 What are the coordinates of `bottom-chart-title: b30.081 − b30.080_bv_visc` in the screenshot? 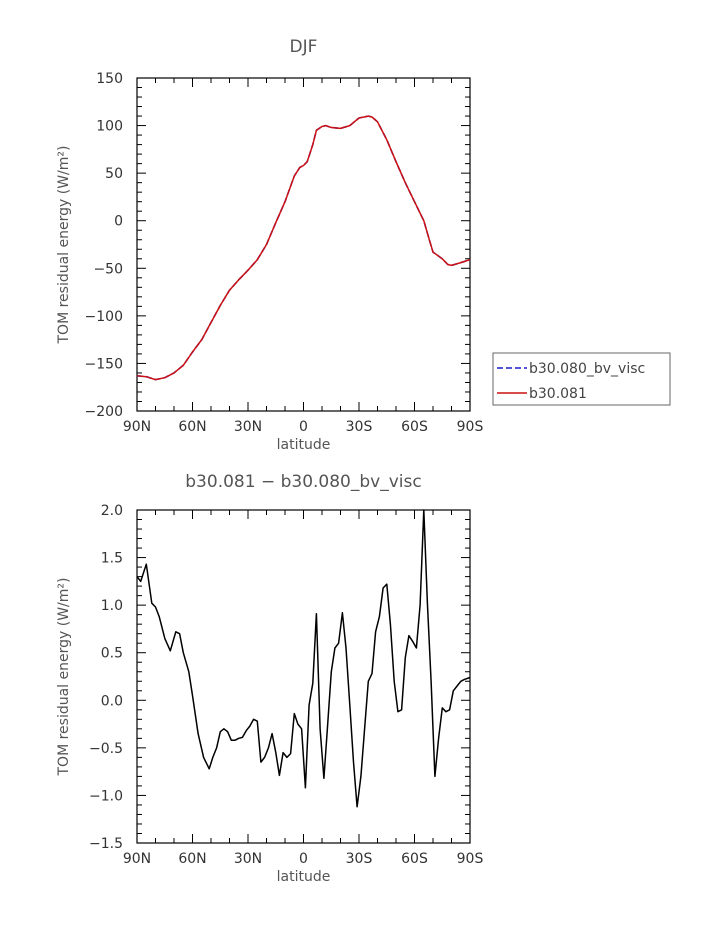 It's located at (303, 482).